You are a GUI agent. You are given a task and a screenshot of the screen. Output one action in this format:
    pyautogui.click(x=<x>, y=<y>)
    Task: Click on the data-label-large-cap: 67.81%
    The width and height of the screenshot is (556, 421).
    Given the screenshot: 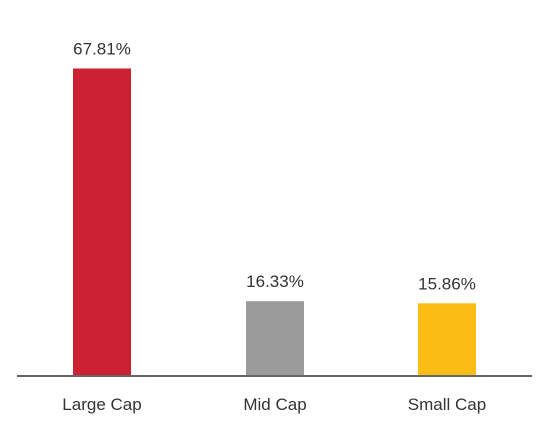 What is the action you would take?
    pyautogui.click(x=102, y=48)
    